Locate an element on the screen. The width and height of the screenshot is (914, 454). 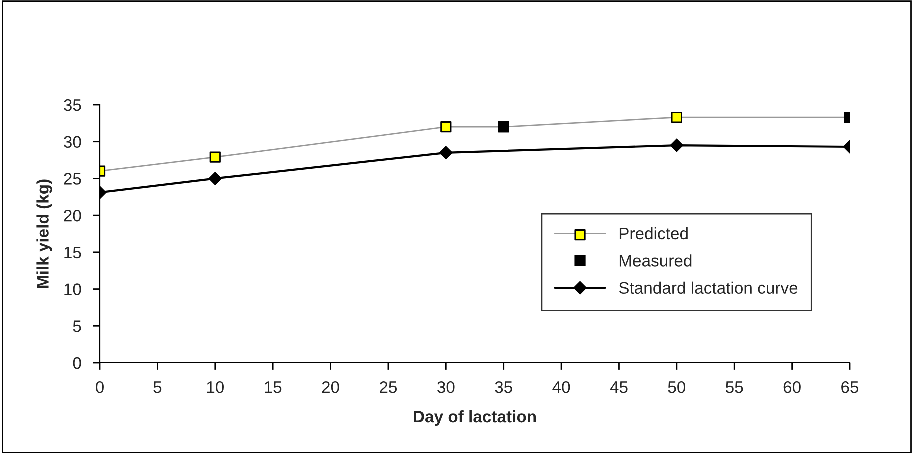
y-tick-label: 15 is located at coordinates (73, 253).